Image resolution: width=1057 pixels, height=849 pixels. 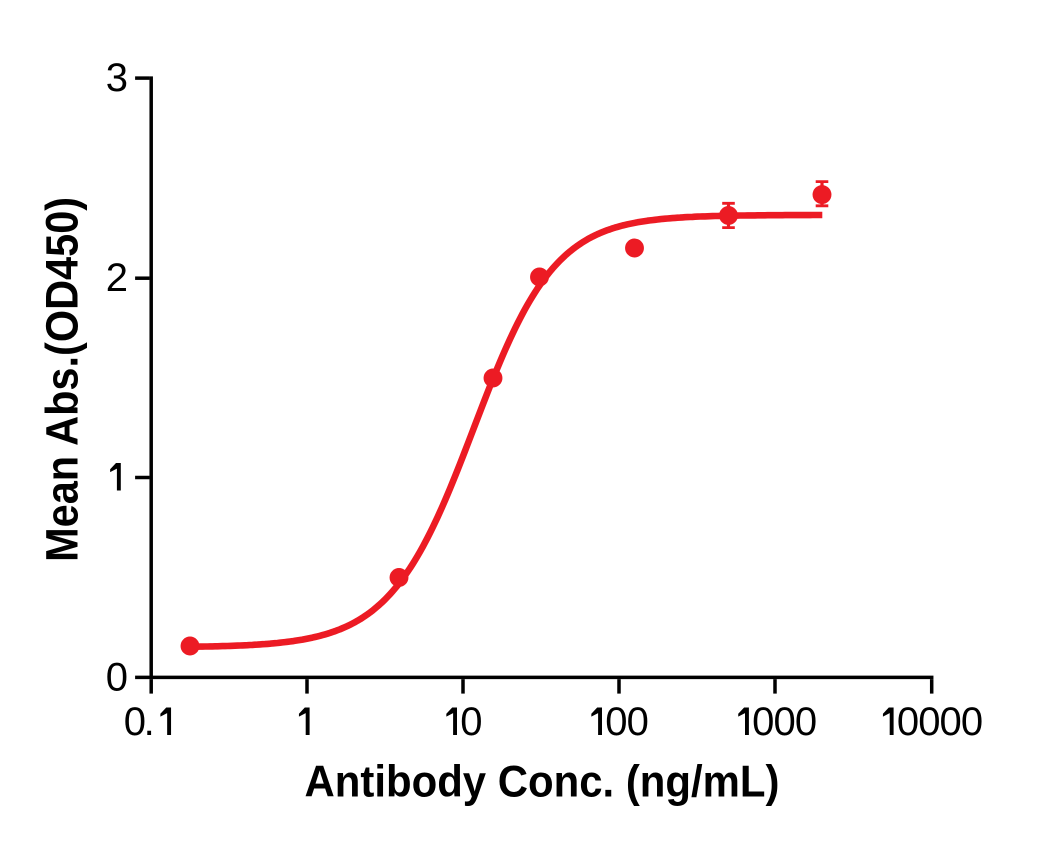 What do you see at coordinates (117, 78) in the screenshot?
I see `svg-text: 3` at bounding box center [117, 78].